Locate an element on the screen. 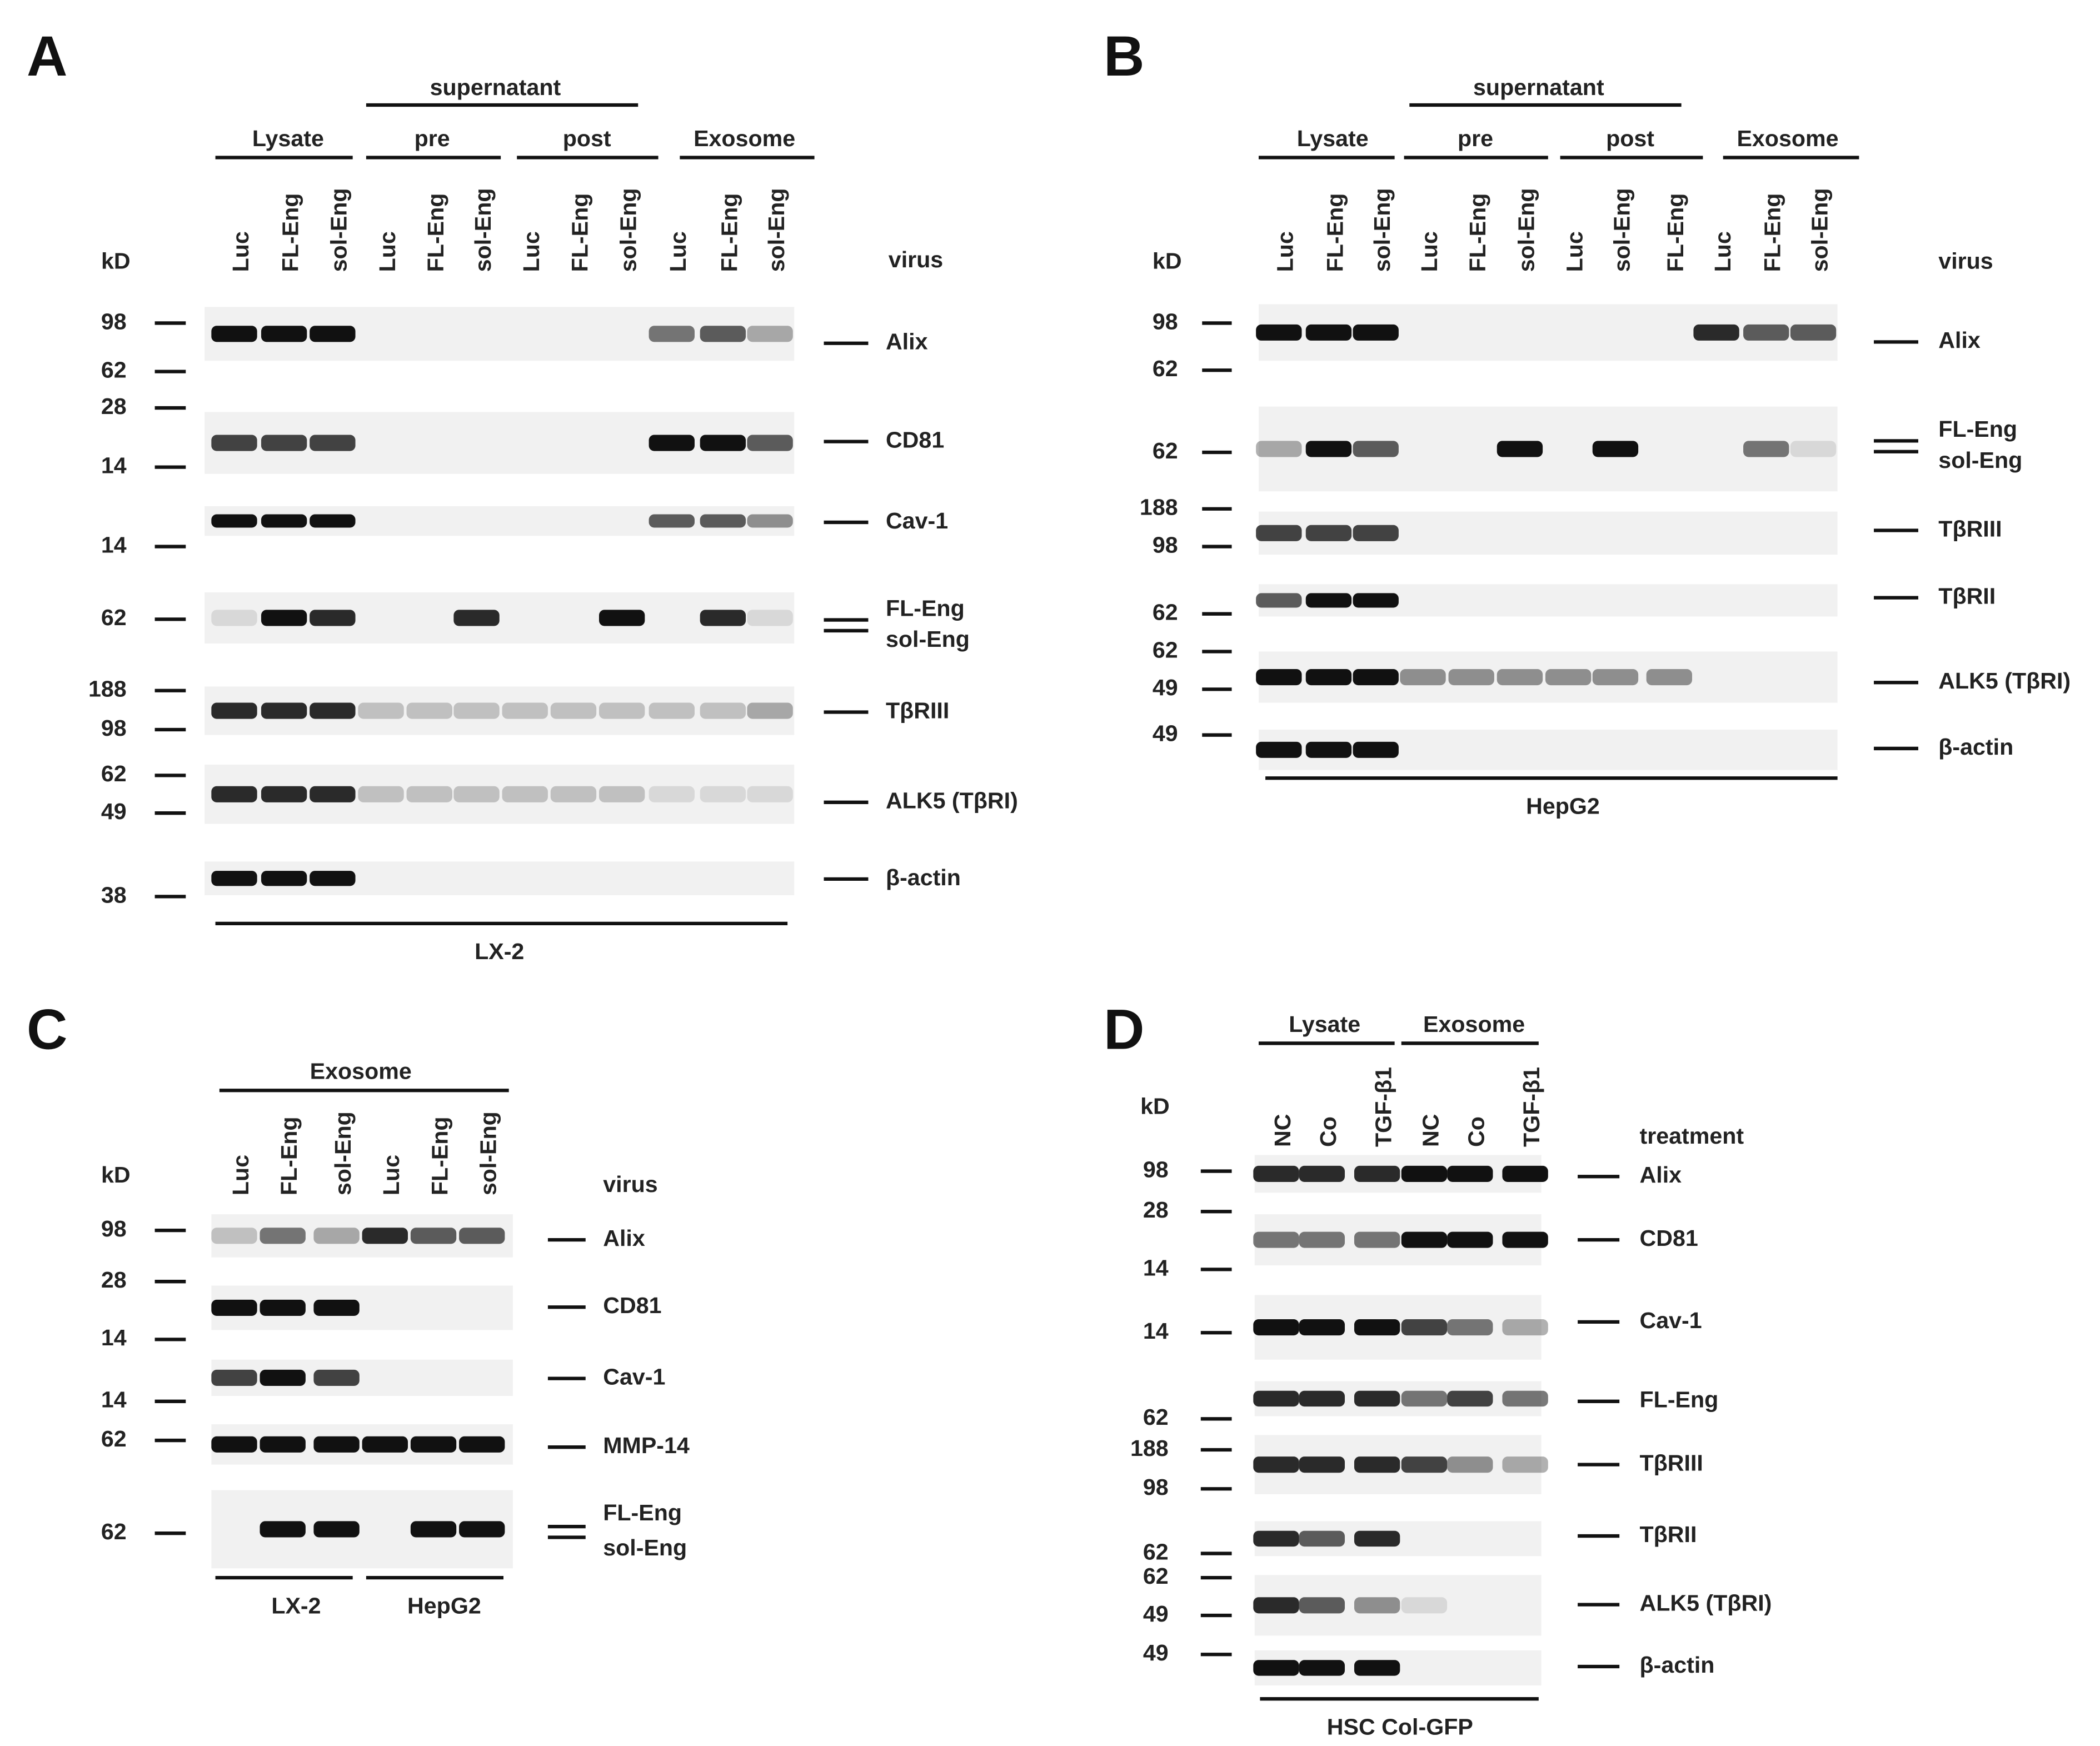 This screenshot has width=2100, height=1746. antibody-label: sol-Eng is located at coordinates (1980, 460).